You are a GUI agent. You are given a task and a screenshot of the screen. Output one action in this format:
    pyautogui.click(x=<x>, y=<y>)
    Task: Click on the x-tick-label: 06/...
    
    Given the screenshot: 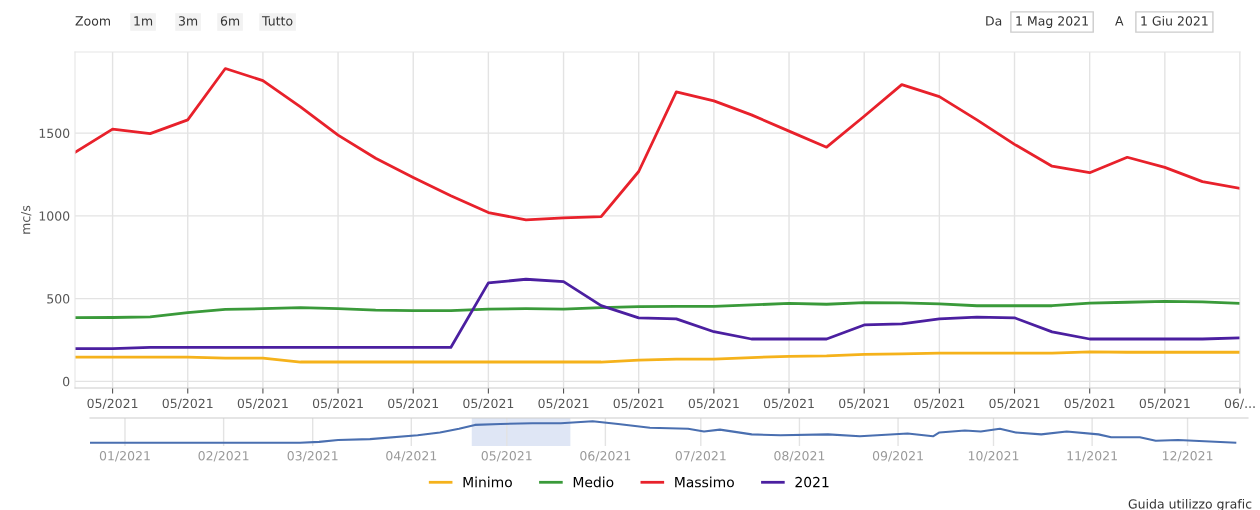 What is the action you would take?
    pyautogui.click(x=1239, y=404)
    